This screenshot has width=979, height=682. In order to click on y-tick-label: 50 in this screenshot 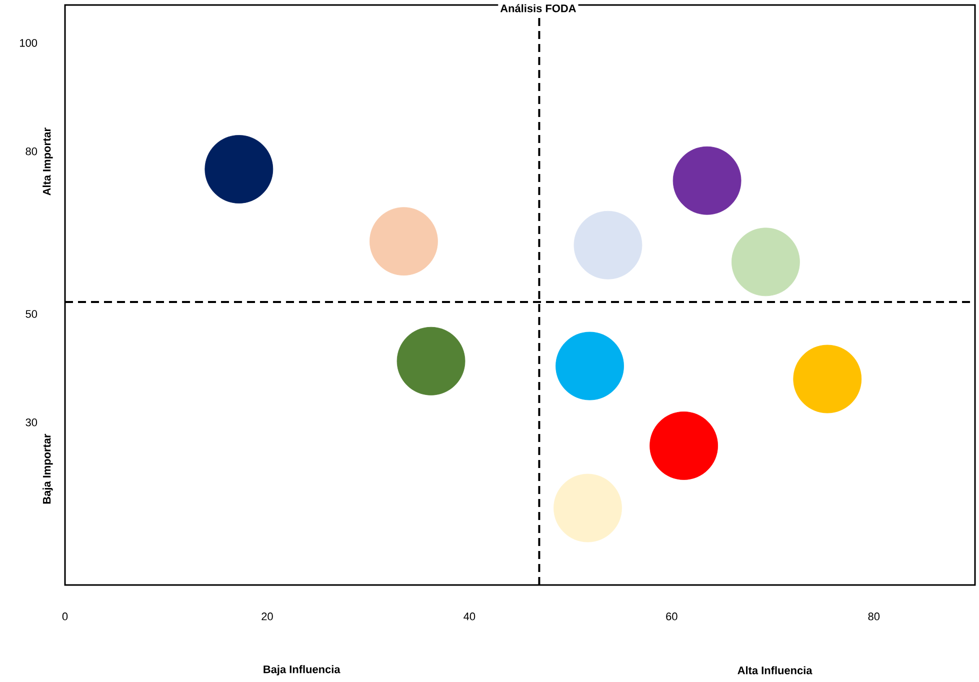, I will do `click(32, 314)`.